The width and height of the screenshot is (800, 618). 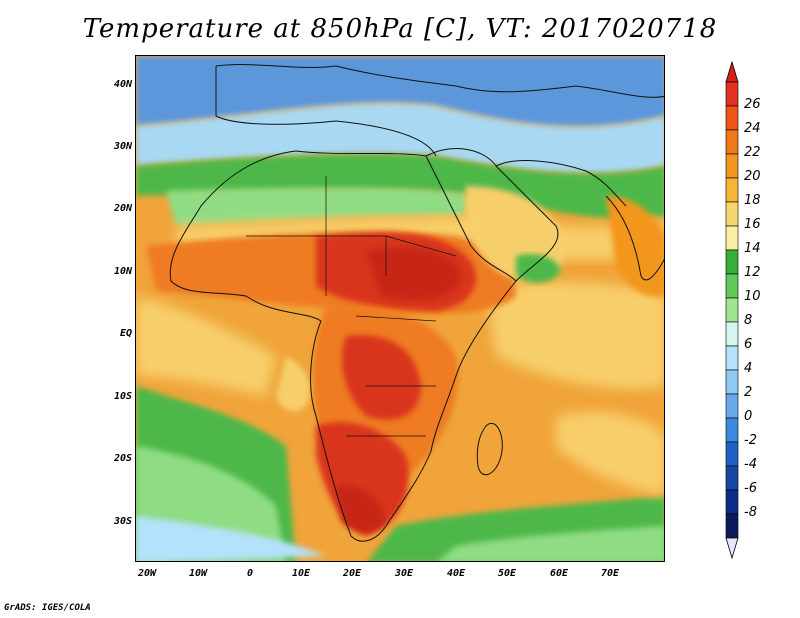 I want to click on colorbar-label: -8, so click(x=750, y=512).